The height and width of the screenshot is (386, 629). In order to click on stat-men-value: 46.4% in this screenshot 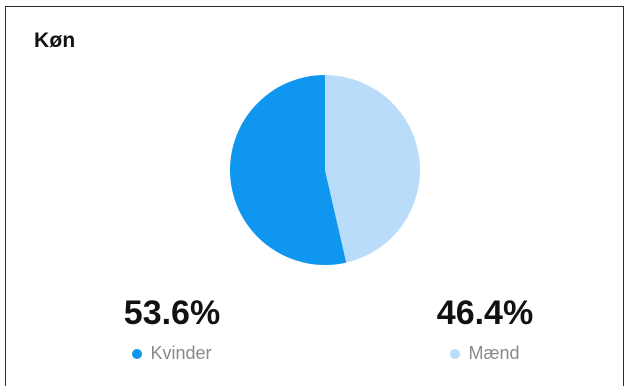, I will do `click(485, 313)`.